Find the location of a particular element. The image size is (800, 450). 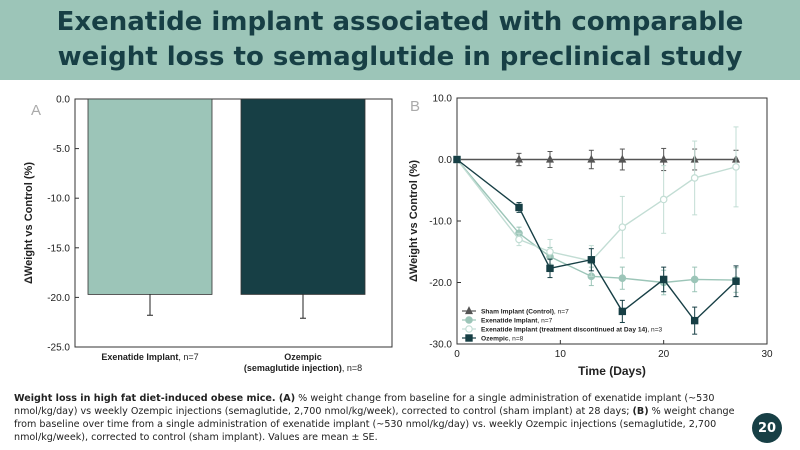

panel-label-b: B is located at coordinates (415, 106).